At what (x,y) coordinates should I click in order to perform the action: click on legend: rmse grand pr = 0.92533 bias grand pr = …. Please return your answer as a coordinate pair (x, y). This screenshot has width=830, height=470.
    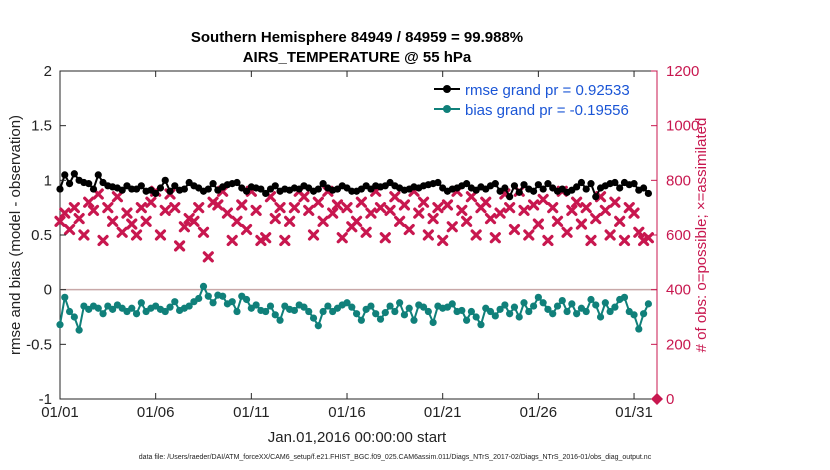
    Looking at the image, I should click on (539, 99).